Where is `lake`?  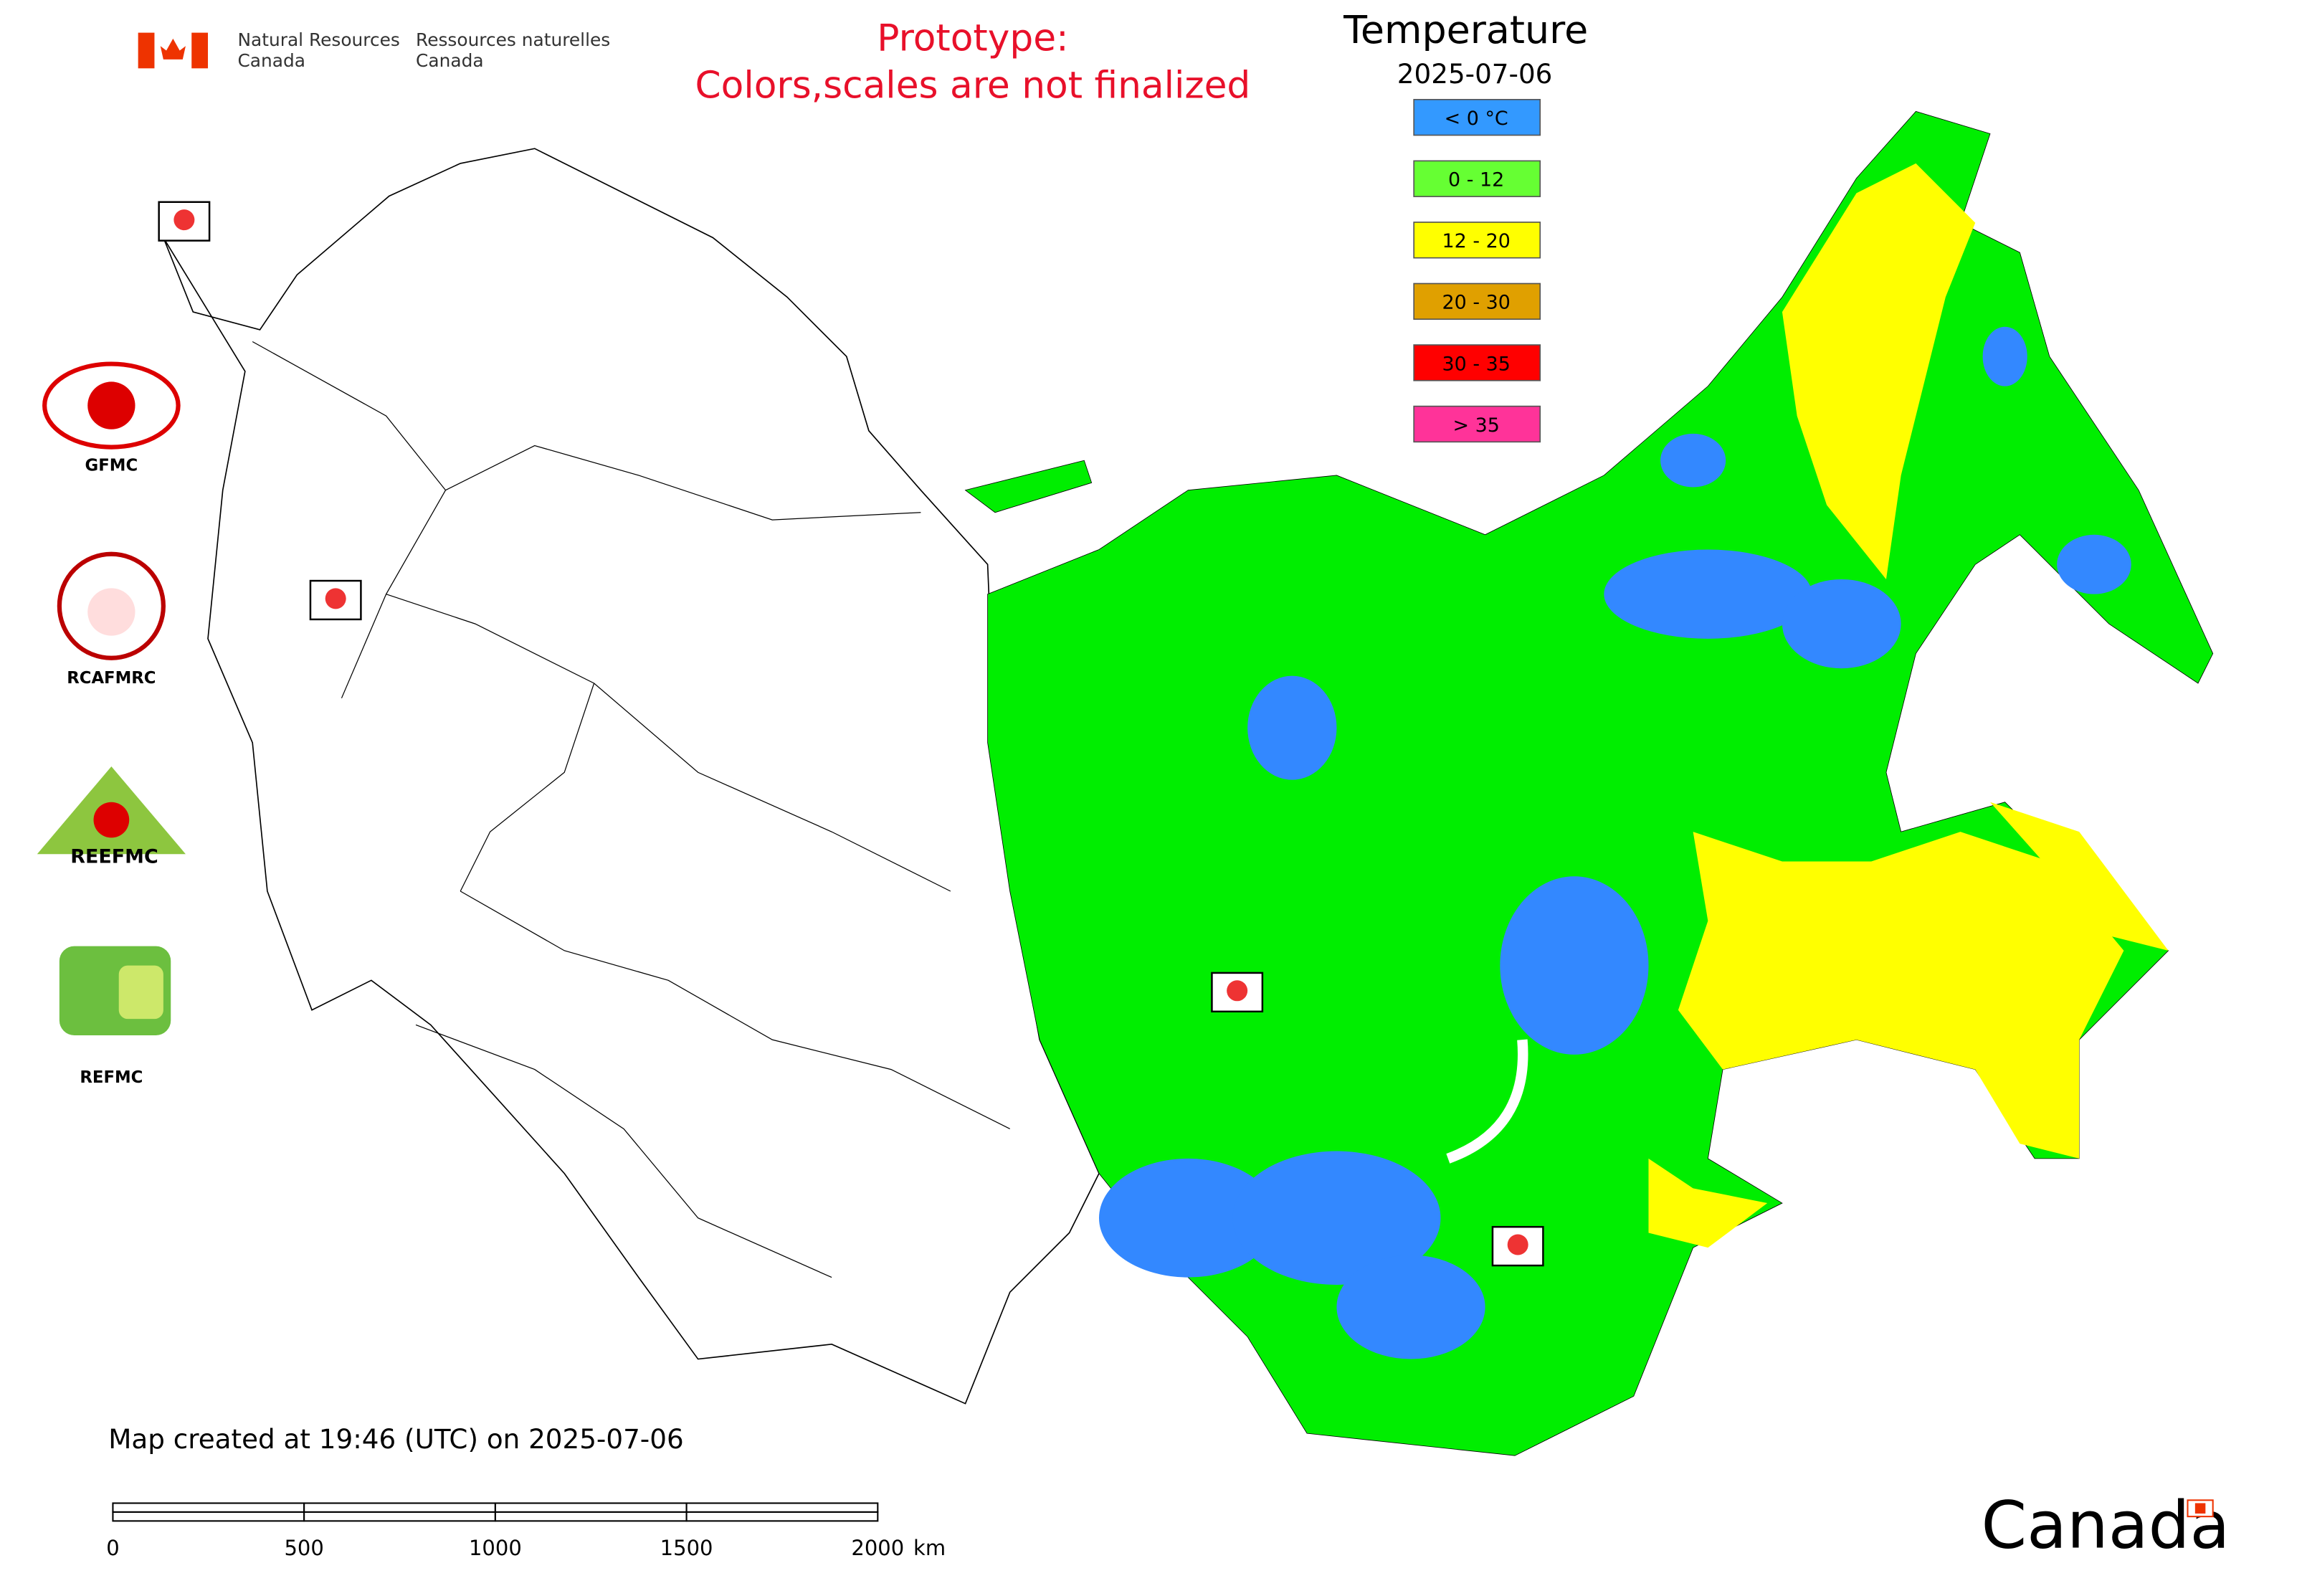
lake is located at coordinates (1487, 1101).